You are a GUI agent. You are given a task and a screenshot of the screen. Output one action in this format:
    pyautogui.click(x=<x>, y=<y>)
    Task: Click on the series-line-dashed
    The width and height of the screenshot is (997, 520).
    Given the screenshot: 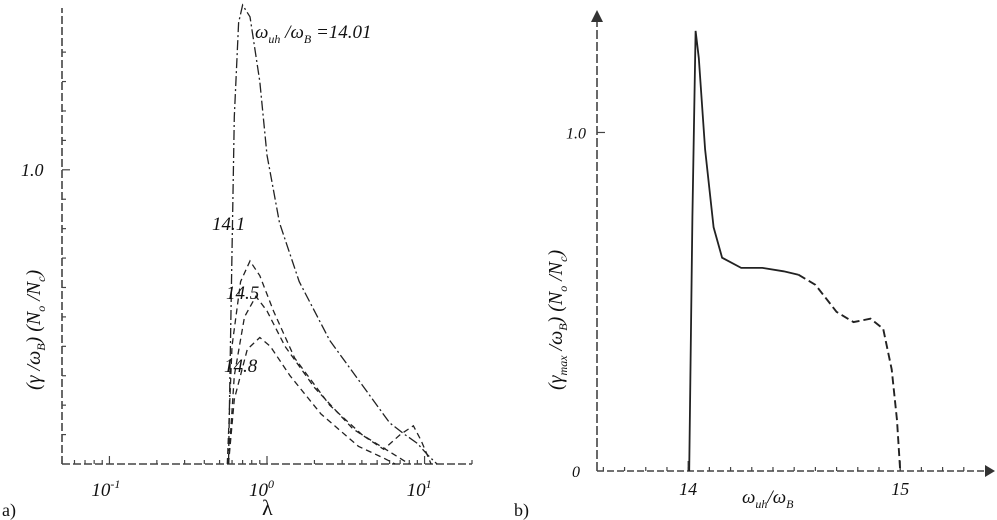 What is the action you would take?
    pyautogui.click(x=849, y=372)
    